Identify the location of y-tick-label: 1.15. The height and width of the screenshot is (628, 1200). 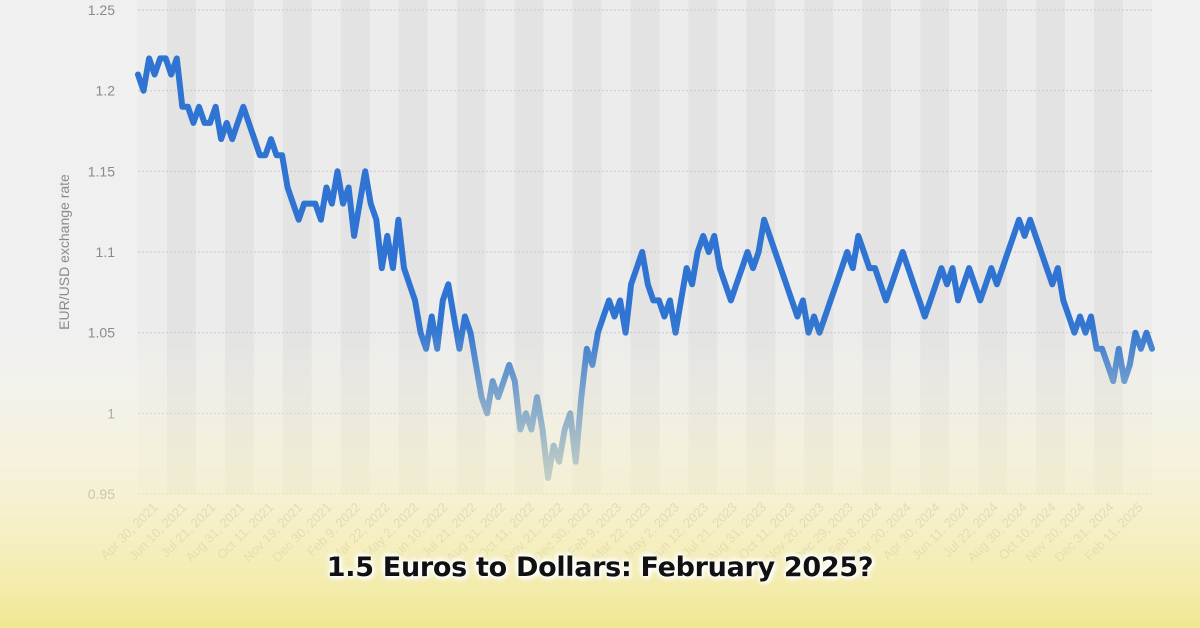
(101, 171).